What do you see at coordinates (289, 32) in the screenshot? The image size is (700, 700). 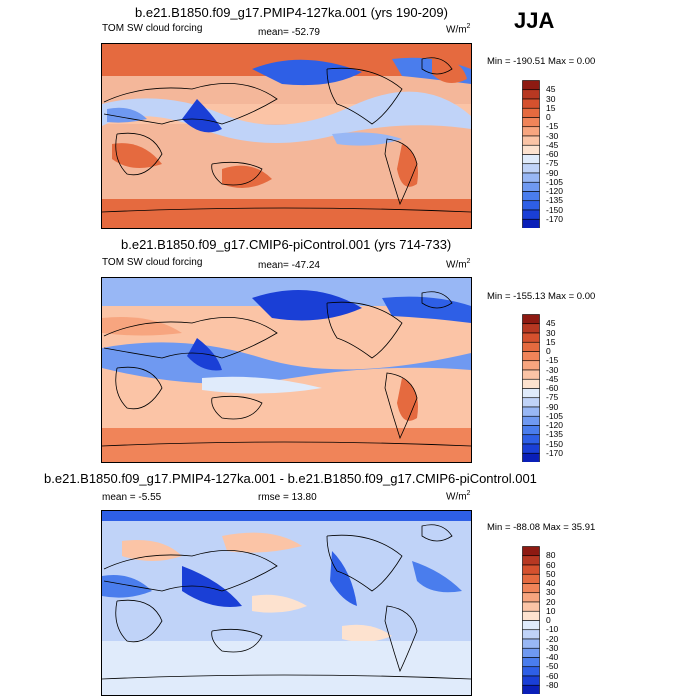 I see `panel1-center-label: mean= -52.79` at bounding box center [289, 32].